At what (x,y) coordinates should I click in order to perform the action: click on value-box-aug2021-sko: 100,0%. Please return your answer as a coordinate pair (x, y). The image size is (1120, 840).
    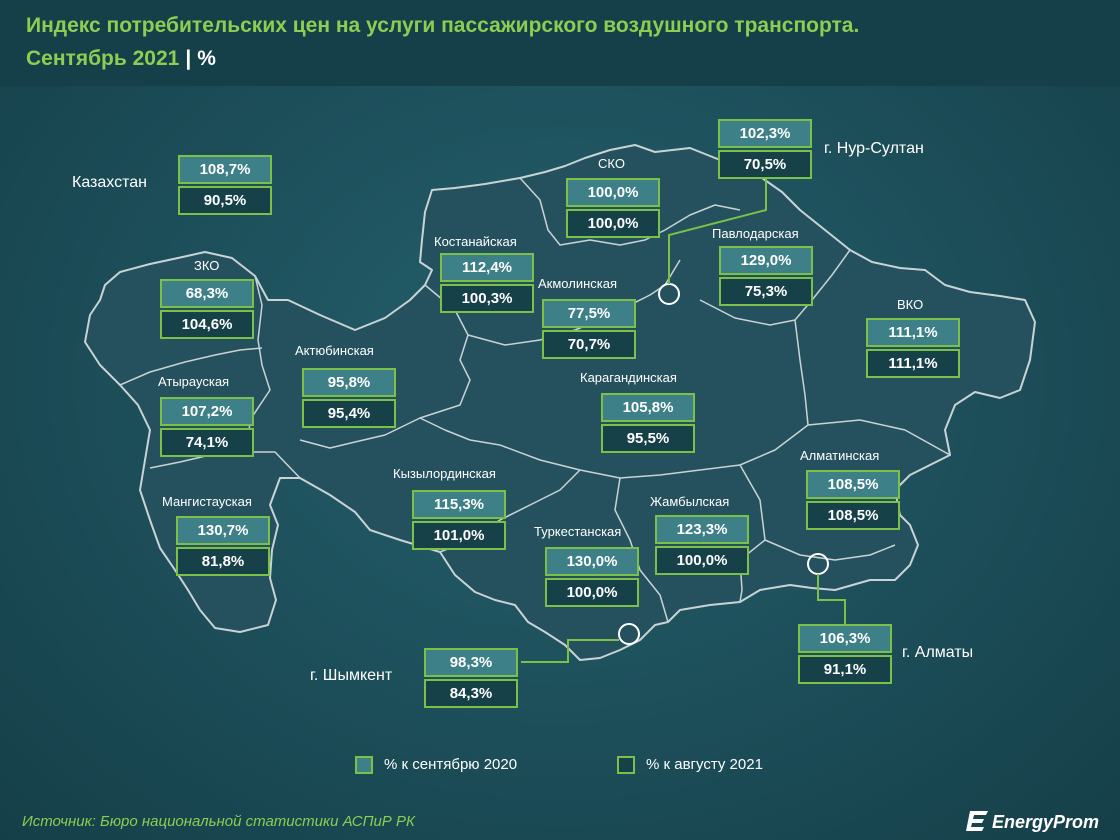
    Looking at the image, I should click on (613, 223).